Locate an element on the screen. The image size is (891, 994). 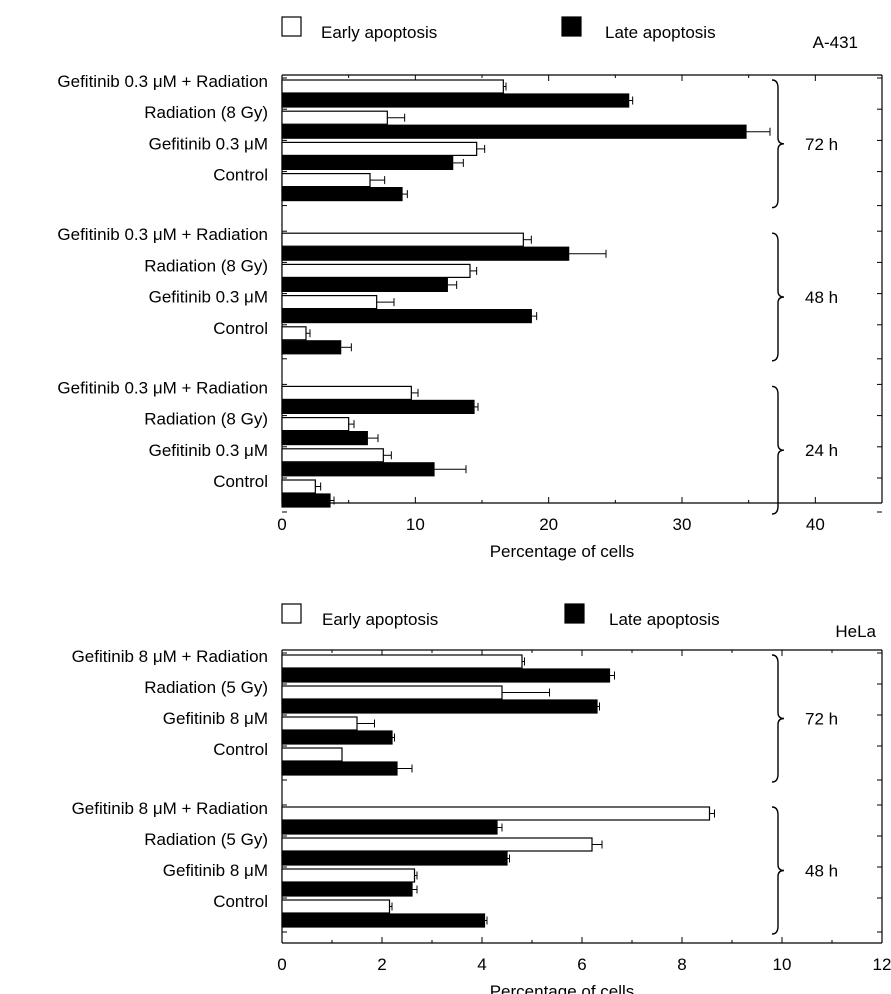
x-tick-label: 4 is located at coordinates (481, 964).